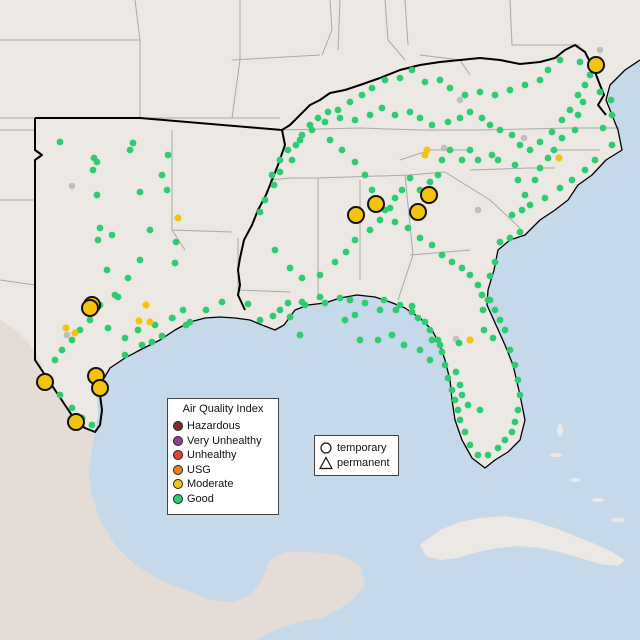 The height and width of the screenshot is (640, 640). Describe the element at coordinates (200, 498) in the screenshot. I see `legend-label: Good` at that location.